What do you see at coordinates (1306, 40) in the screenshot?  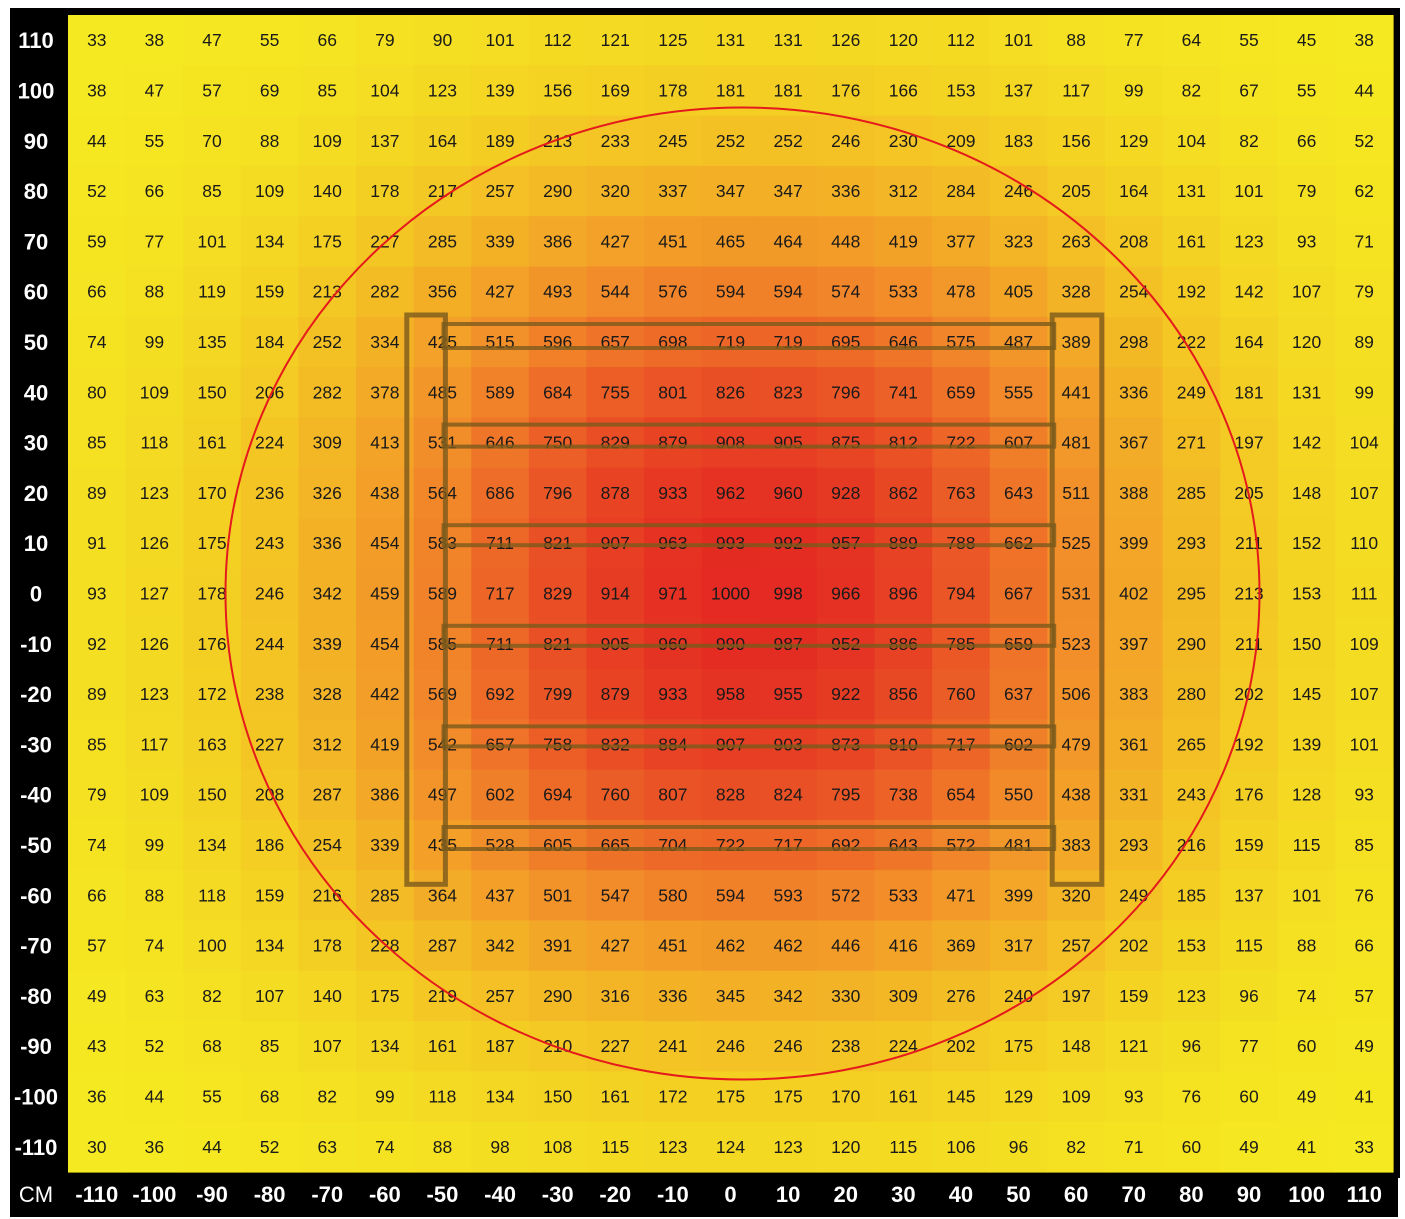 I see `cell-value-label: 45` at bounding box center [1306, 40].